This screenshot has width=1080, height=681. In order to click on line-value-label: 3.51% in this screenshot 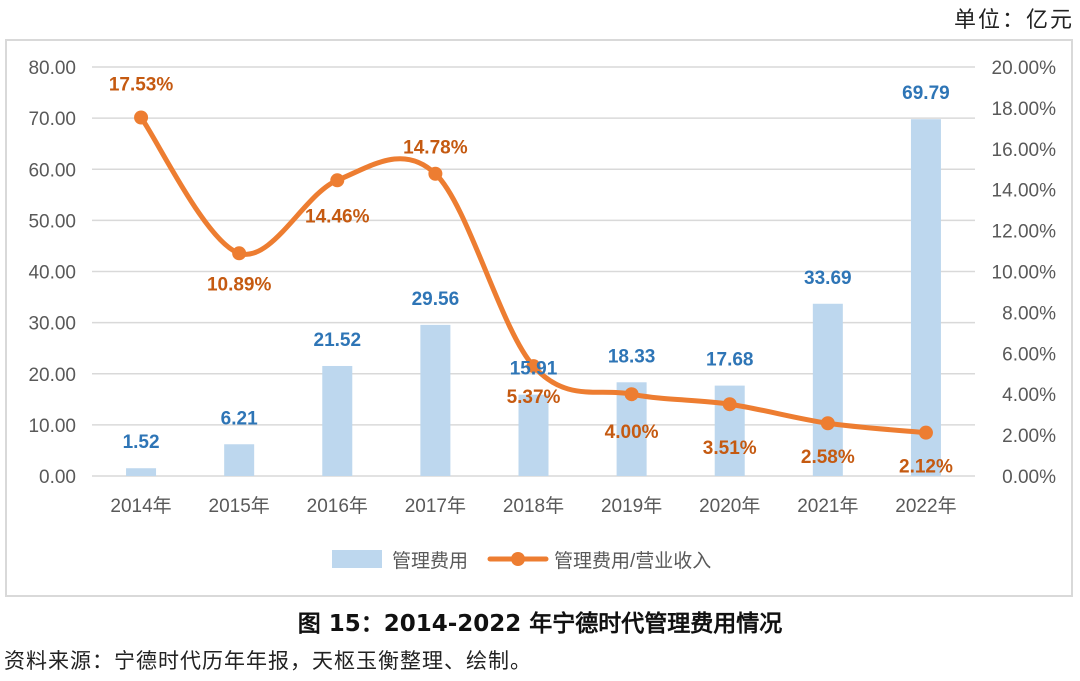, I will do `click(730, 448)`.